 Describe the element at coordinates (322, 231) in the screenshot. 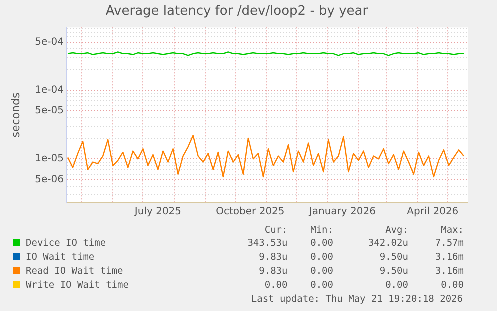

I see `text: Min:` at that location.